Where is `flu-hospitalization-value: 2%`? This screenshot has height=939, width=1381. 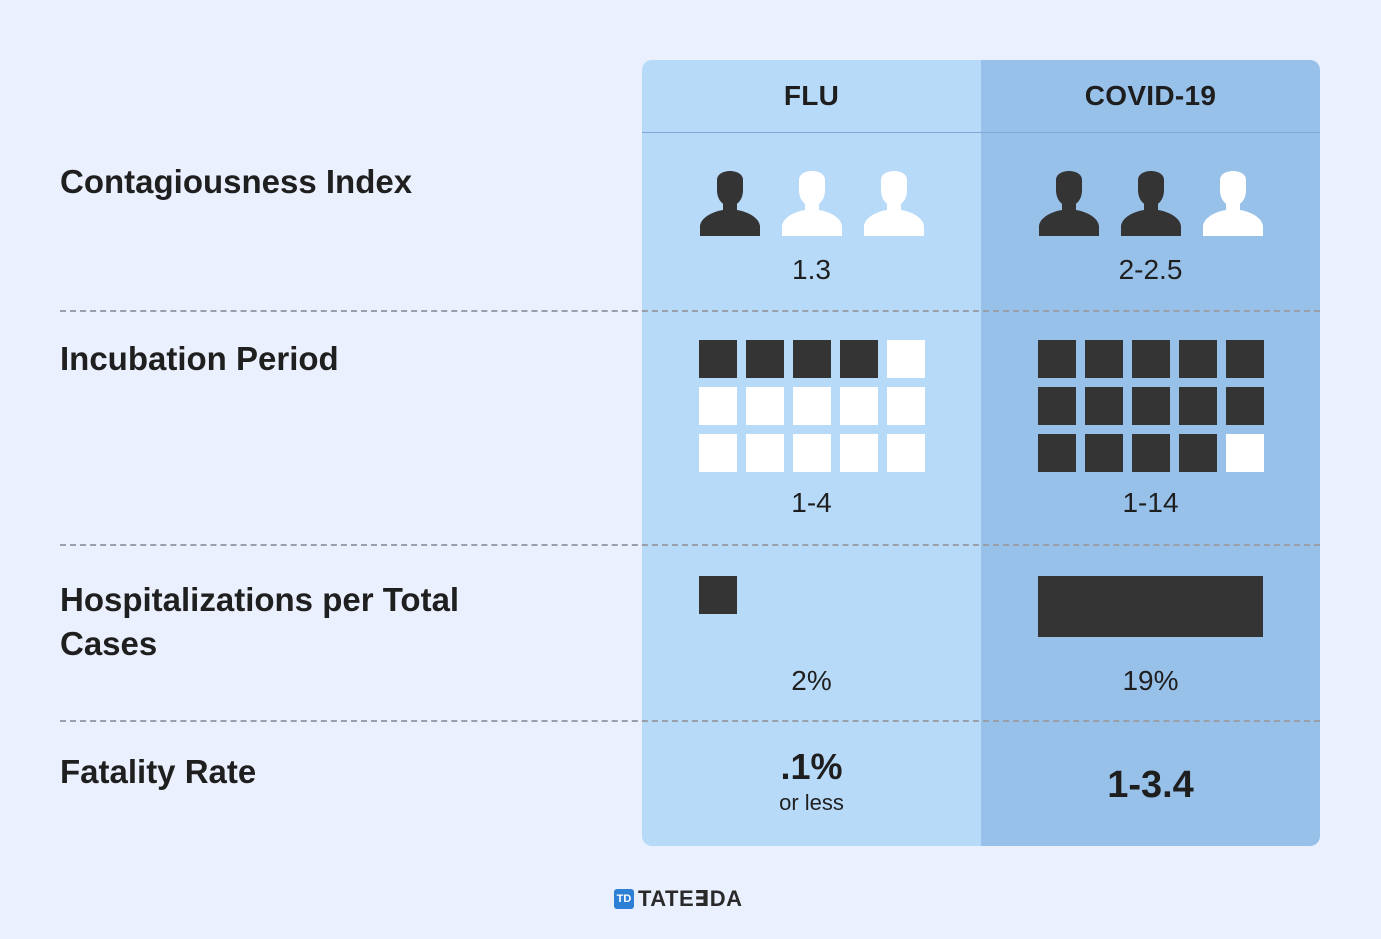
flu-hospitalization-value: 2% is located at coordinates (811, 680).